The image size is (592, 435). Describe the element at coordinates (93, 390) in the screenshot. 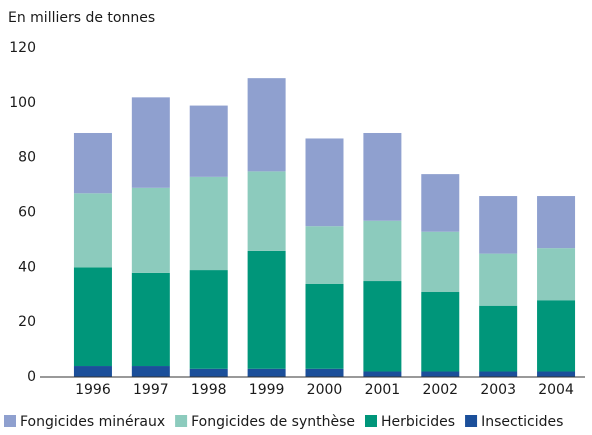

I see `x-tick-label: 1996` at that location.